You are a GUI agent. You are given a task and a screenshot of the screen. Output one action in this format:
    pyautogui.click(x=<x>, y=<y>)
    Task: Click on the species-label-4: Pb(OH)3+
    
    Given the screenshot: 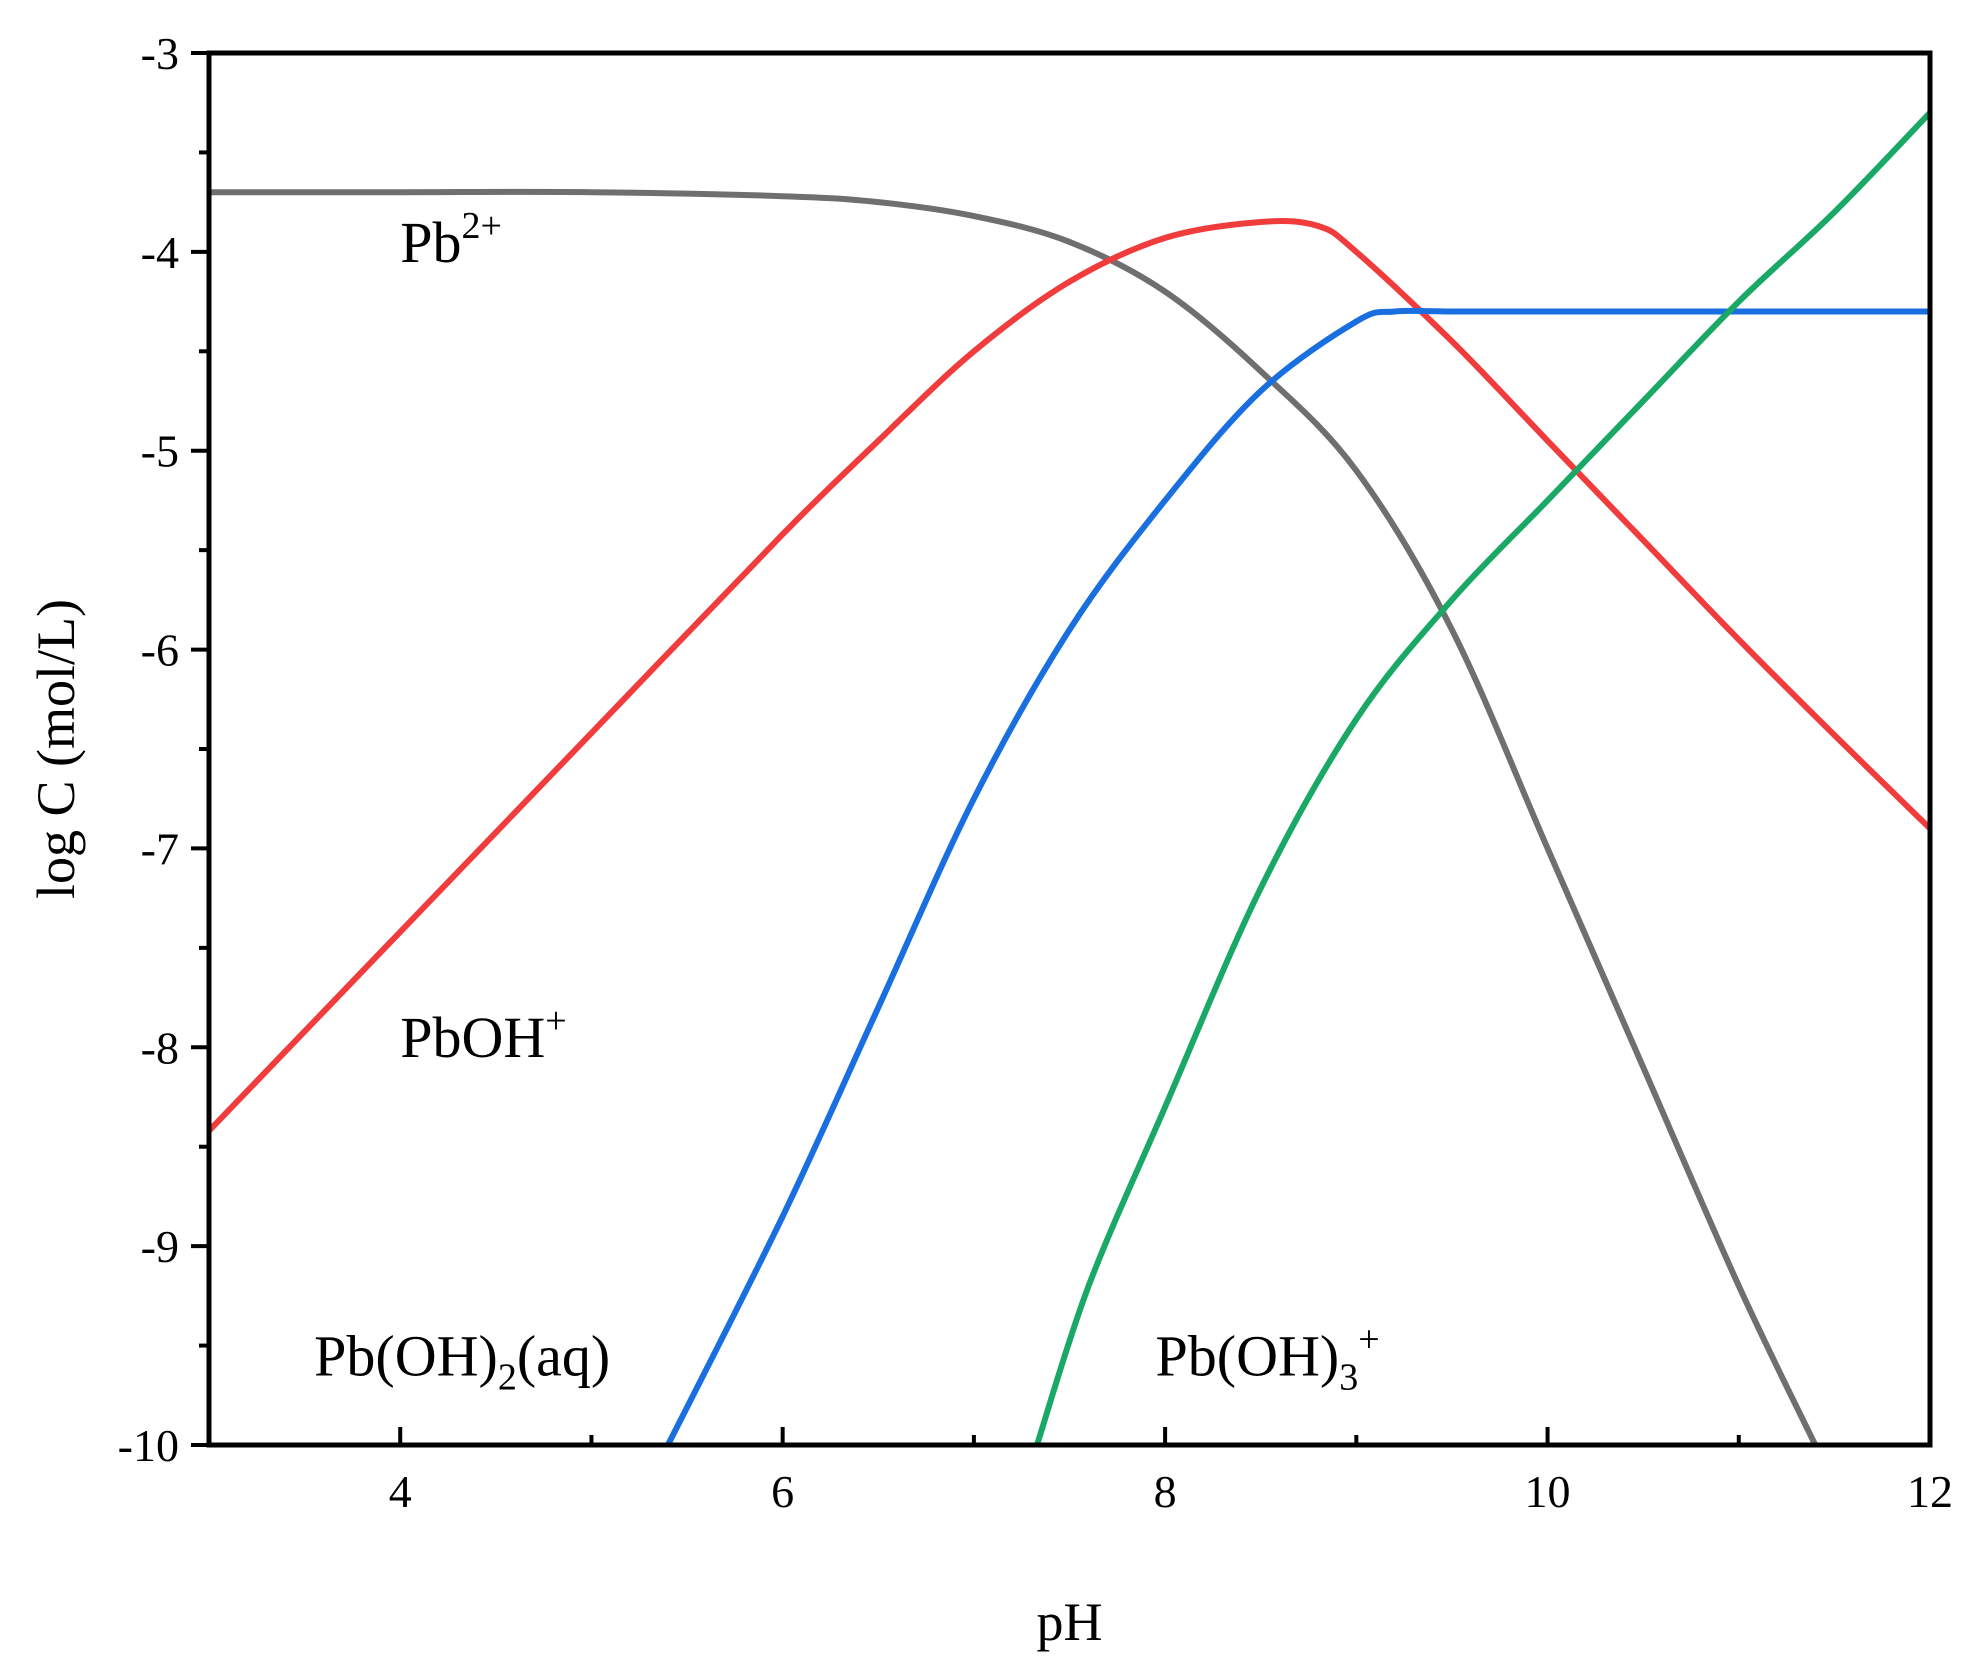 What is the action you would take?
    pyautogui.click(x=1268, y=1358)
    